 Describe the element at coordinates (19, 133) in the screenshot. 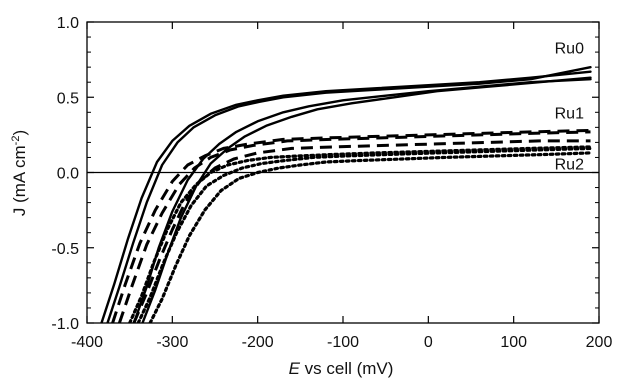

I see `y-axis-title-end: )` at that location.